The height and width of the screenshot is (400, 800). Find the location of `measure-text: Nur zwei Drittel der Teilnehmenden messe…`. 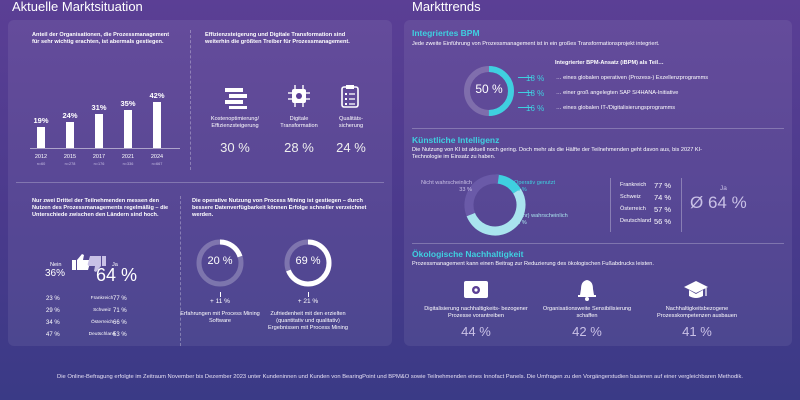

measure-text: Nur zwei Drittel der Teilnehmenden messe… is located at coordinates (100, 208).